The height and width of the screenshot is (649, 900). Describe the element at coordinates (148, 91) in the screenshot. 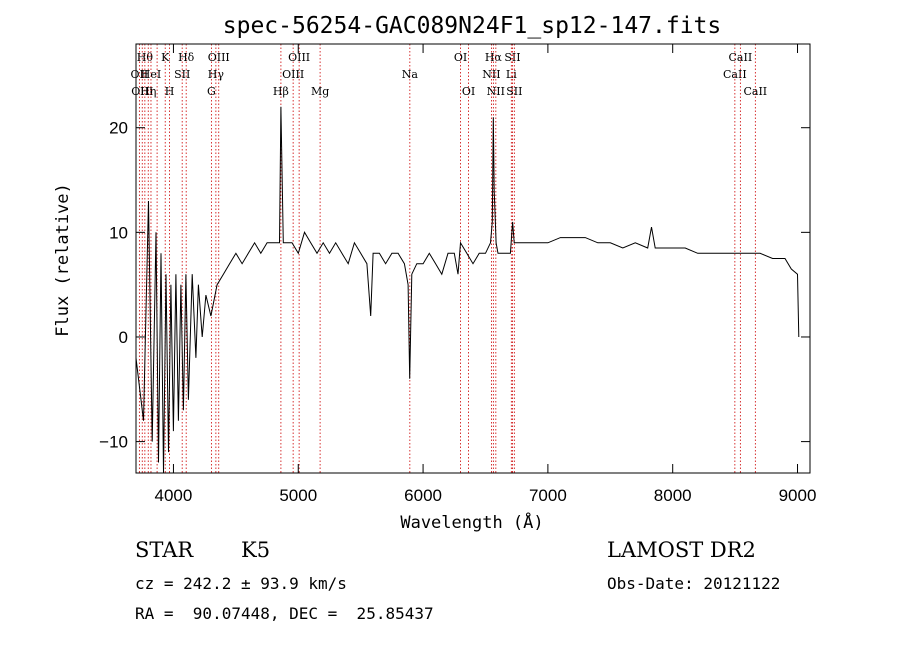

I see `spectral-line-label: Hη` at that location.